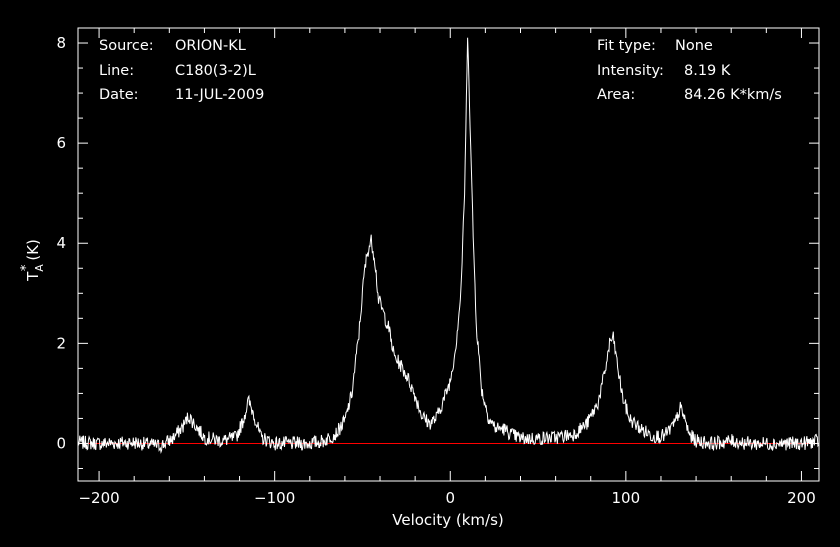 The width and height of the screenshot is (840, 547). I want to click on x-axis-label: Velocity (km/s), so click(447, 520).